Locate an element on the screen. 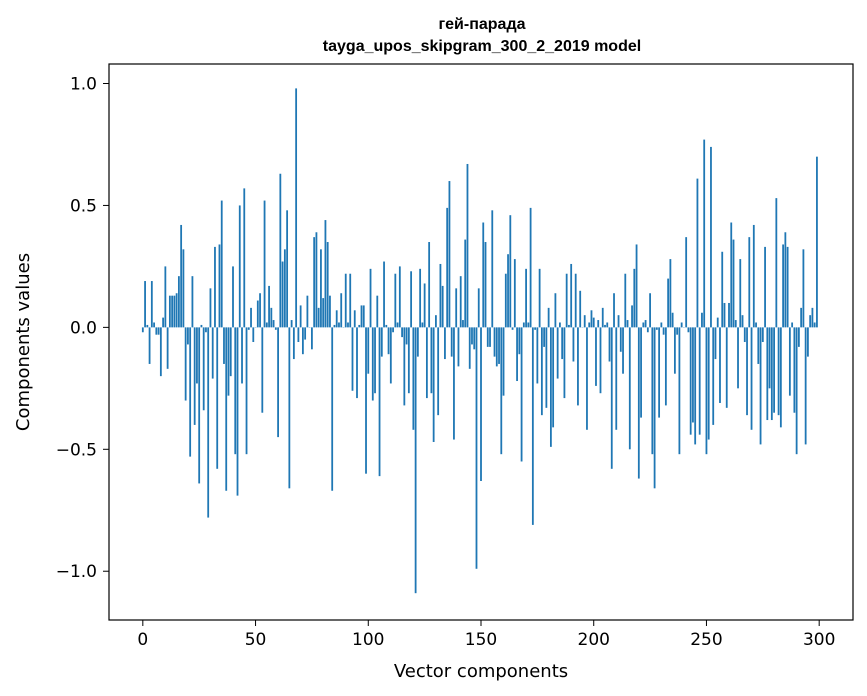 The height and width of the screenshot is (696, 867). x-tick-label-50: 50 is located at coordinates (256, 640).